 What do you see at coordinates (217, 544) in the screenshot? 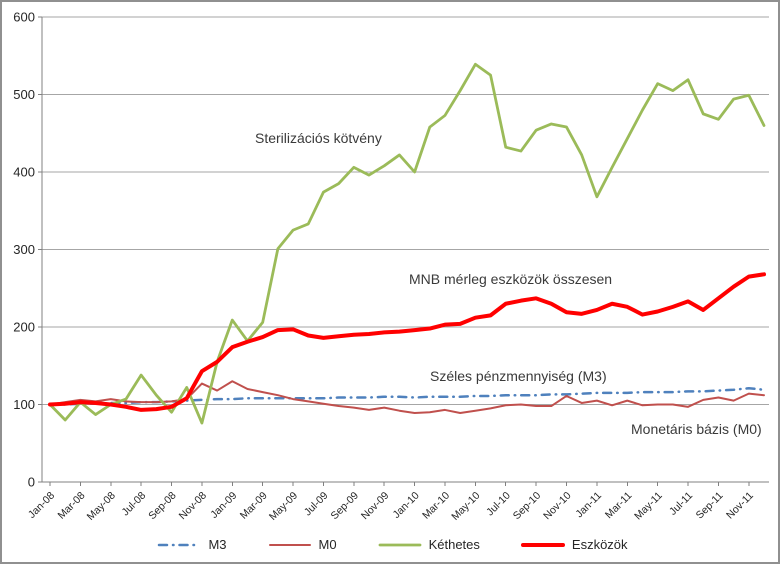
I see `legend-label-m3: M3` at bounding box center [217, 544].